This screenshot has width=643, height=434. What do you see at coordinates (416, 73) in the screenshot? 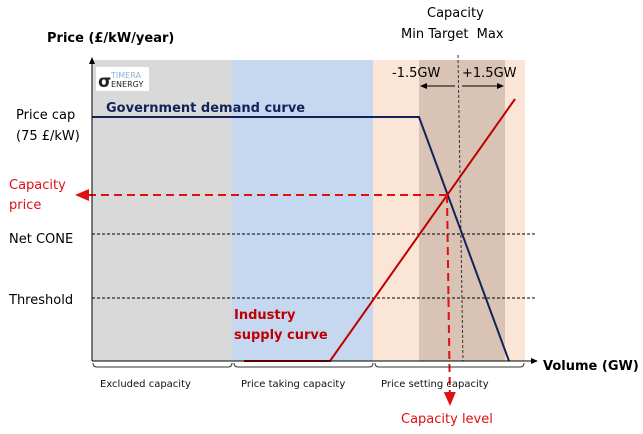
I see `minus-band-label: -1.5GW` at bounding box center [416, 73].